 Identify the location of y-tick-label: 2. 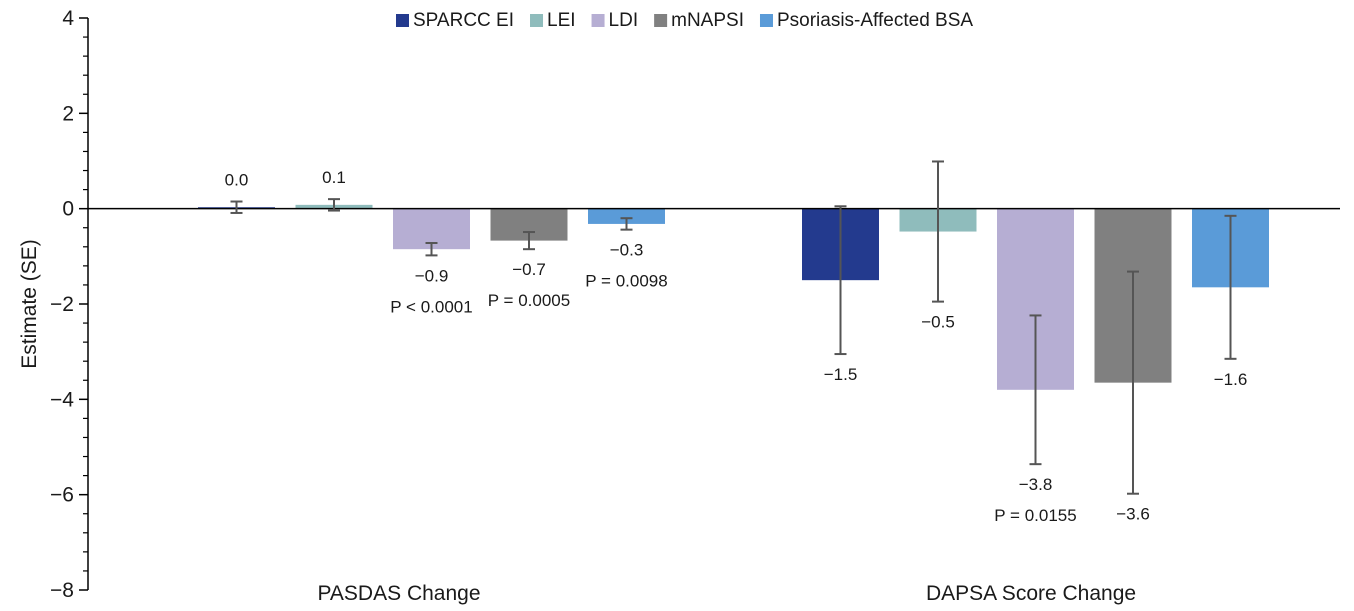
(68, 113).